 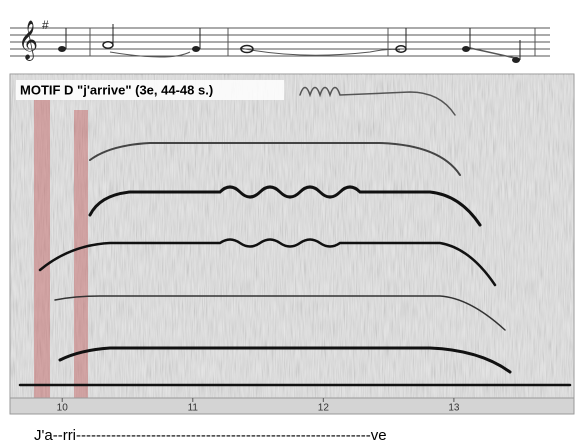 What do you see at coordinates (193, 408) in the screenshot?
I see `tick-label: 11` at bounding box center [193, 408].